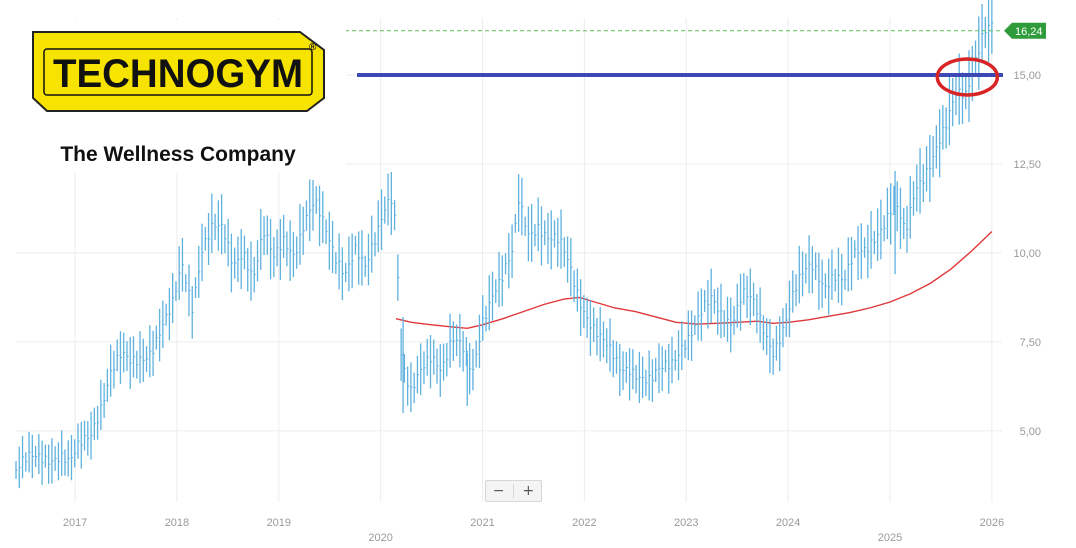 The width and height of the screenshot is (1076, 548). I want to click on logo-tagline: The Wellness Company, so click(178, 154).